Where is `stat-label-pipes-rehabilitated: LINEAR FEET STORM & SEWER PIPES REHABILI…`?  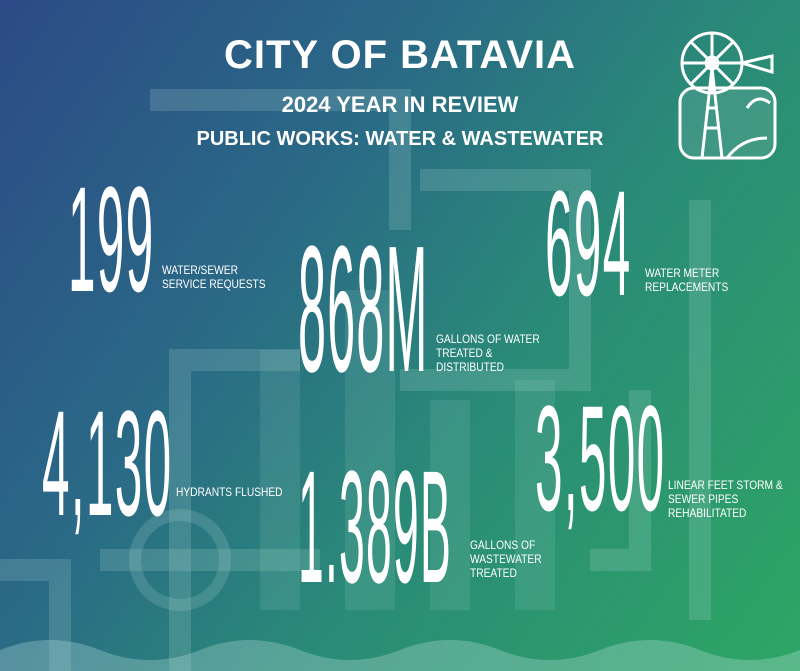
stat-label-pipes-rehabilitated: LINEAR FEET STORM & SEWER PIPES REHABILI… is located at coordinates (725, 499).